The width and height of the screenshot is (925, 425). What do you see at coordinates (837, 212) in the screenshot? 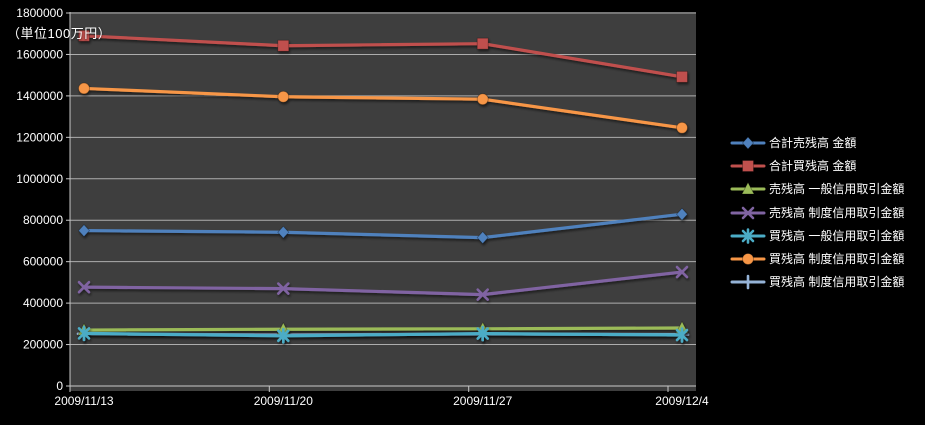
I see `legend-label: 売残高 制度信用取引金額` at bounding box center [837, 212].